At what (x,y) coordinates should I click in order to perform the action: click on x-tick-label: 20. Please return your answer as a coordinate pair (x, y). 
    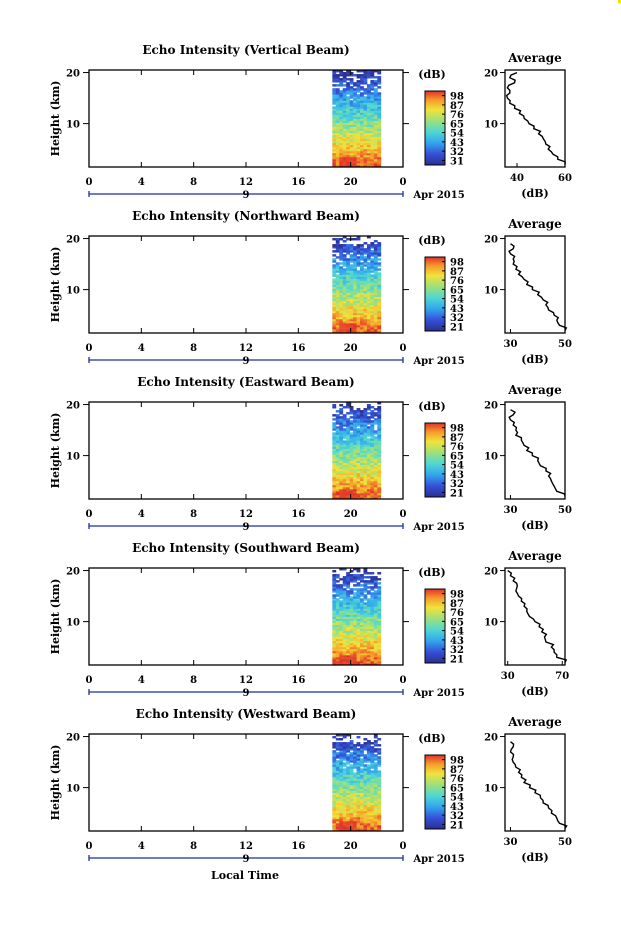
    Looking at the image, I should click on (351, 846).